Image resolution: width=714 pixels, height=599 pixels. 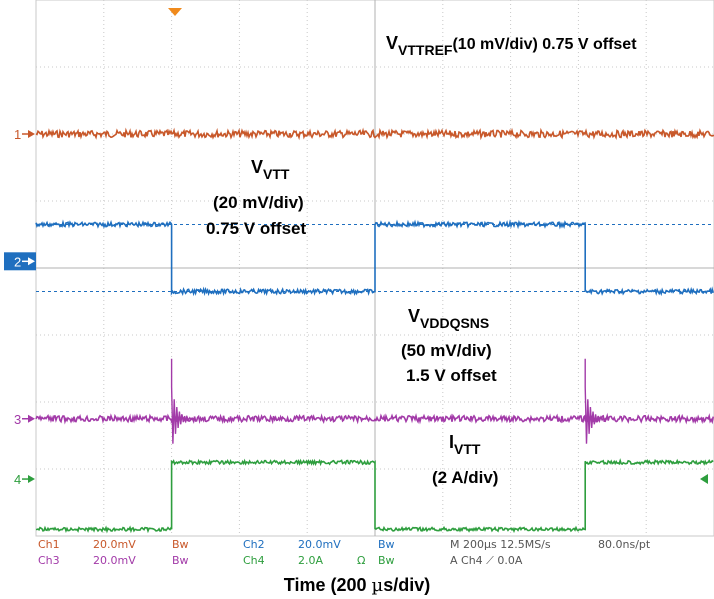 I want to click on vddqsns-offset: 1.5 V offset, so click(x=451, y=375).